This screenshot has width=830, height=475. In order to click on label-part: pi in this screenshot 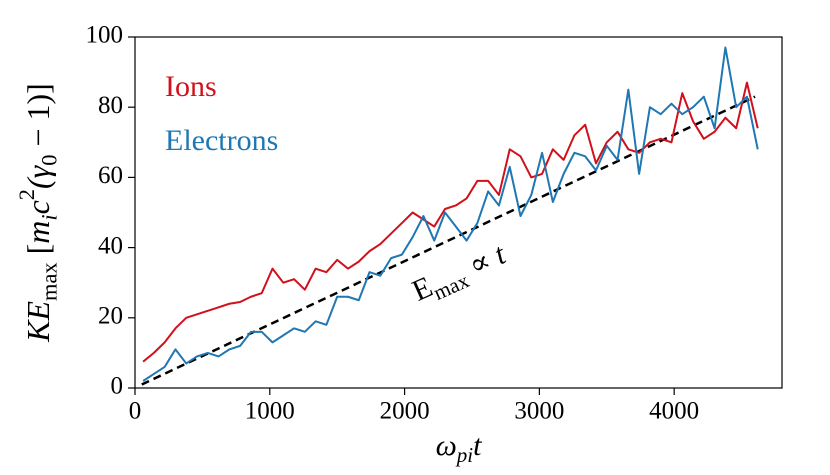, I will do `click(464, 455)`.